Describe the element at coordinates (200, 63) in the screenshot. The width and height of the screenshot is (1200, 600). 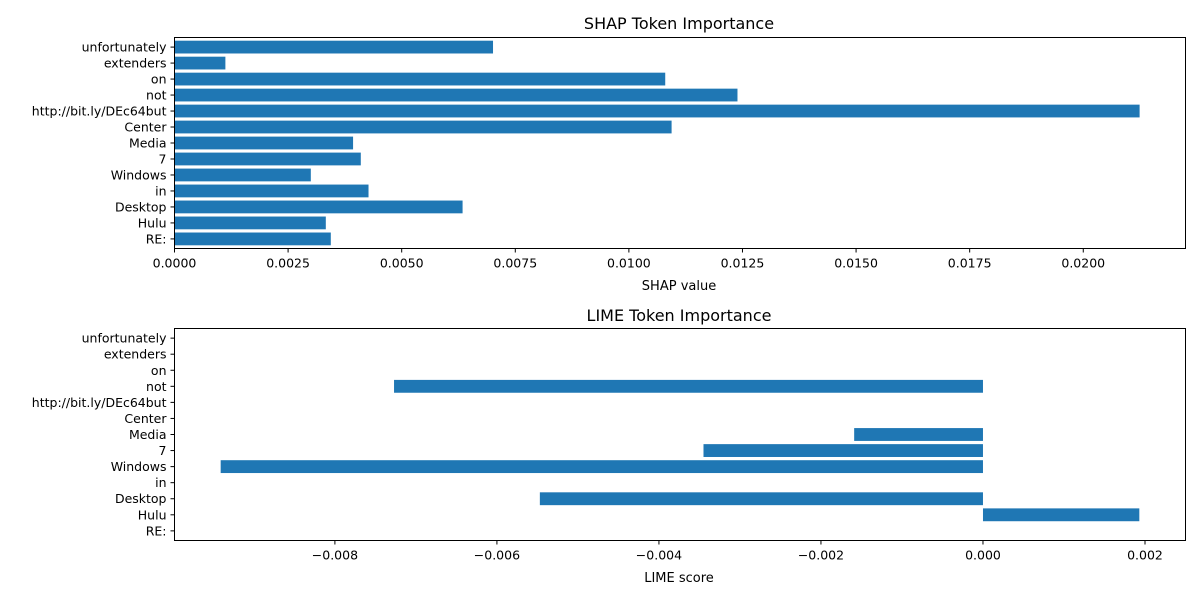
I see `shap-bar-extenders` at that location.